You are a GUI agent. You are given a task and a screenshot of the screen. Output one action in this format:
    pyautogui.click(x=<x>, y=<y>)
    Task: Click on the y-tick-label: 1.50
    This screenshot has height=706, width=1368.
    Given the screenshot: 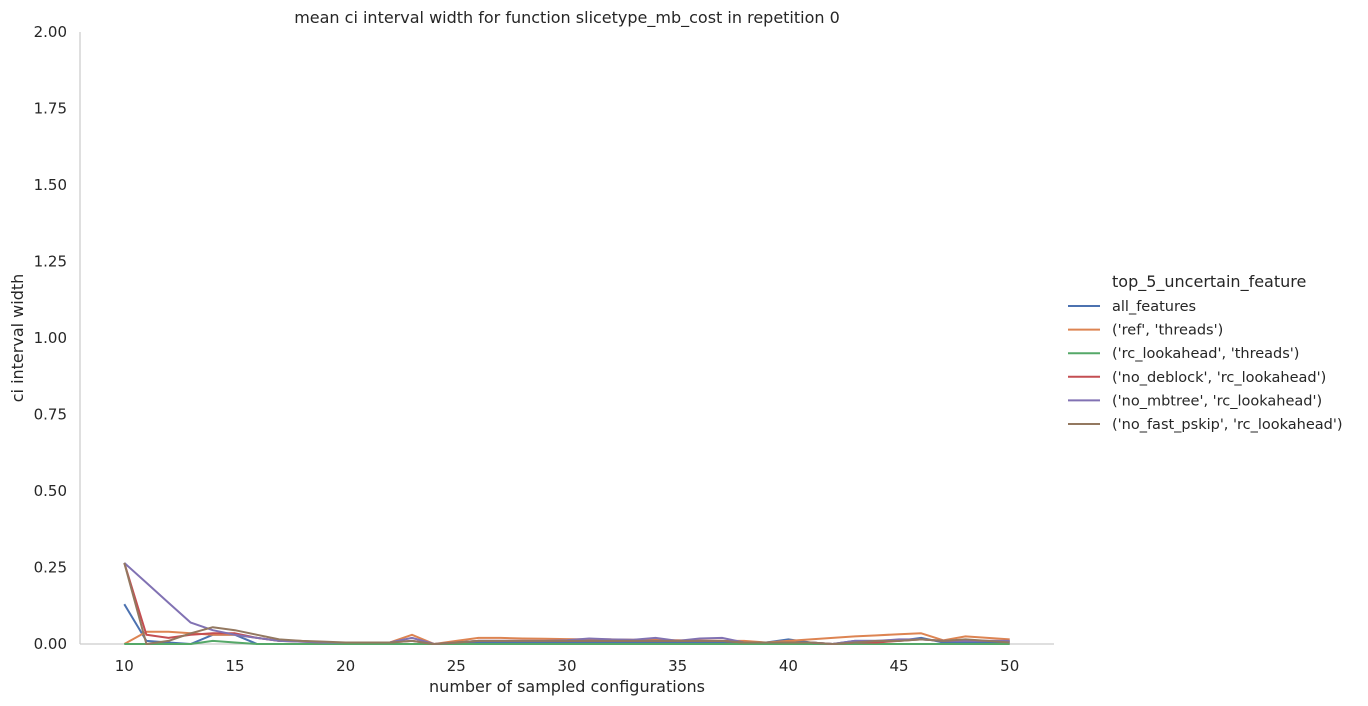 What is the action you would take?
    pyautogui.click(x=50, y=185)
    